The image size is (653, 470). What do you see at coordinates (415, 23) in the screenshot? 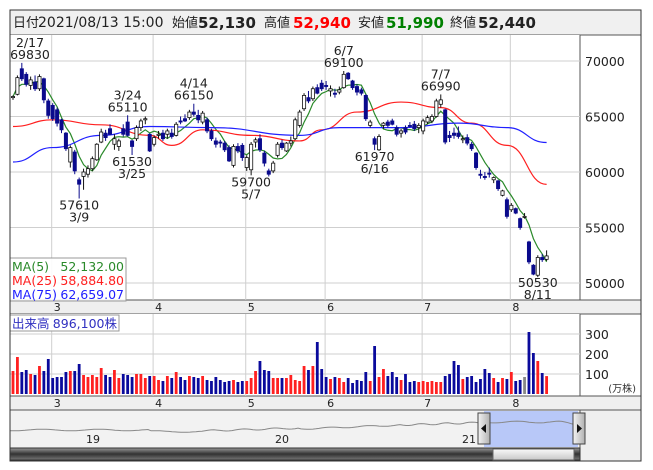
I see `low-value: 51,990` at bounding box center [415, 23].